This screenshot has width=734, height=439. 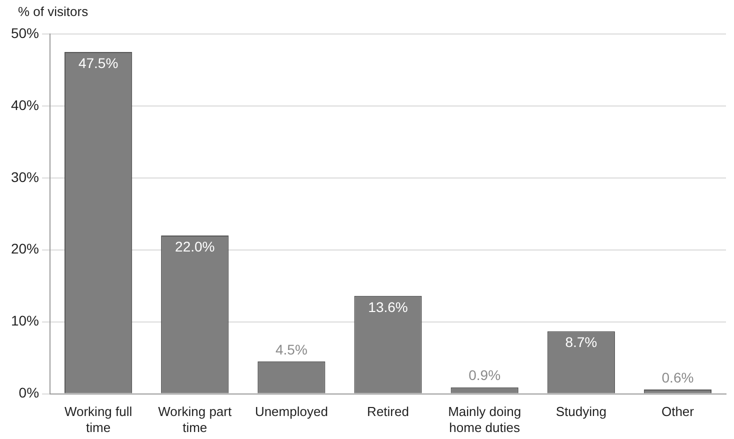 What do you see at coordinates (678, 412) in the screenshot?
I see `x-tick-label: Other` at bounding box center [678, 412].